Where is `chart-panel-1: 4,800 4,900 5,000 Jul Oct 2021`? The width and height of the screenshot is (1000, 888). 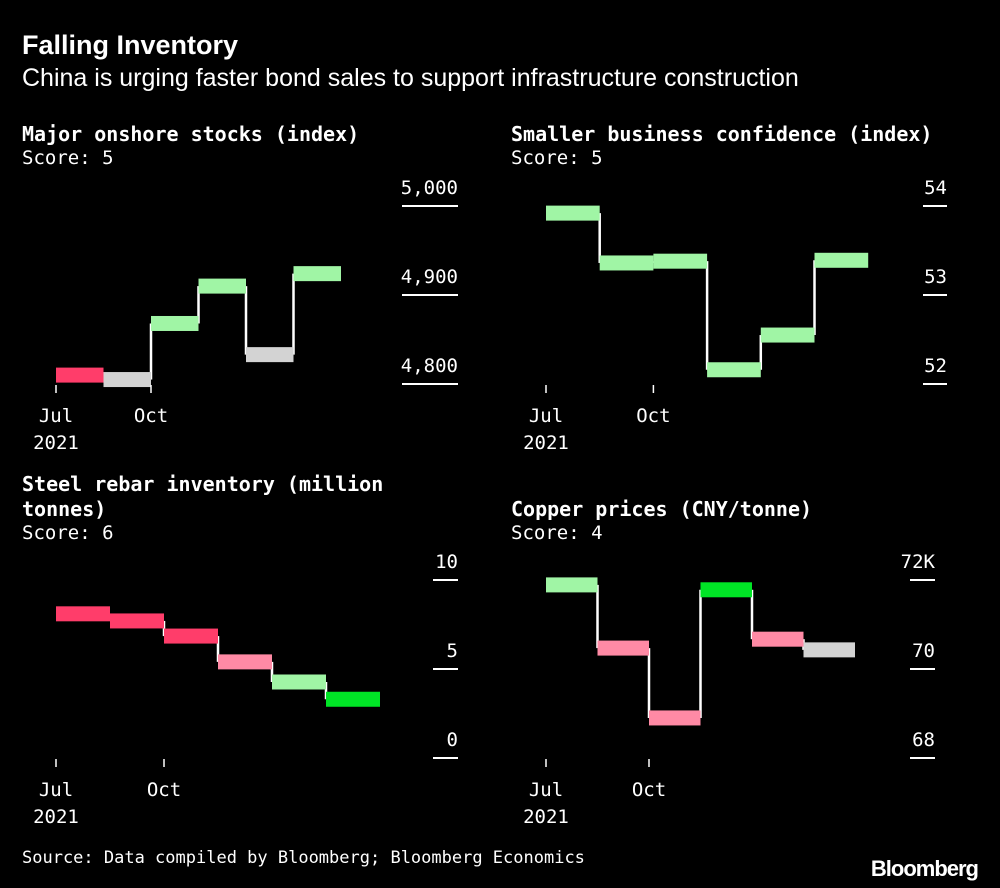 chart-panel-1: 4,800 4,900 5,000 Jul Oct 2021 is located at coordinates (245, 315).